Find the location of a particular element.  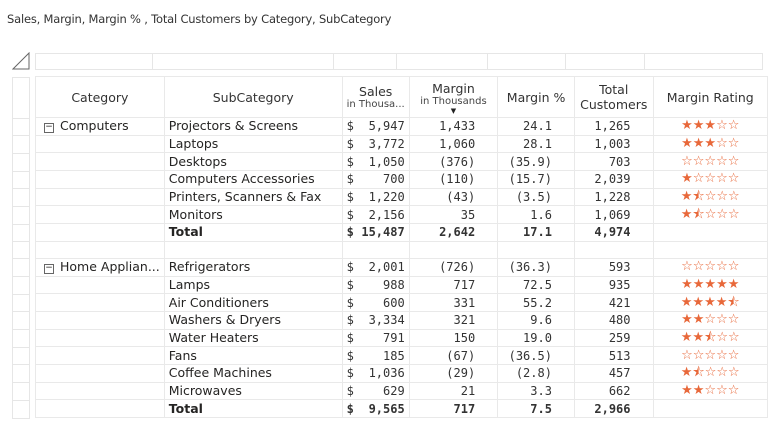

column-resize-strip-margin-pct is located at coordinates (526, 61).